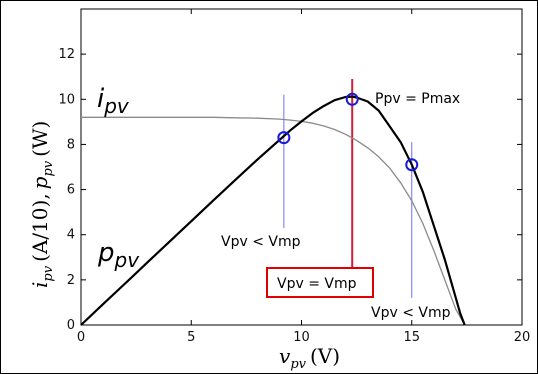  I want to click on y-tick-label: 0, so click(71, 325).